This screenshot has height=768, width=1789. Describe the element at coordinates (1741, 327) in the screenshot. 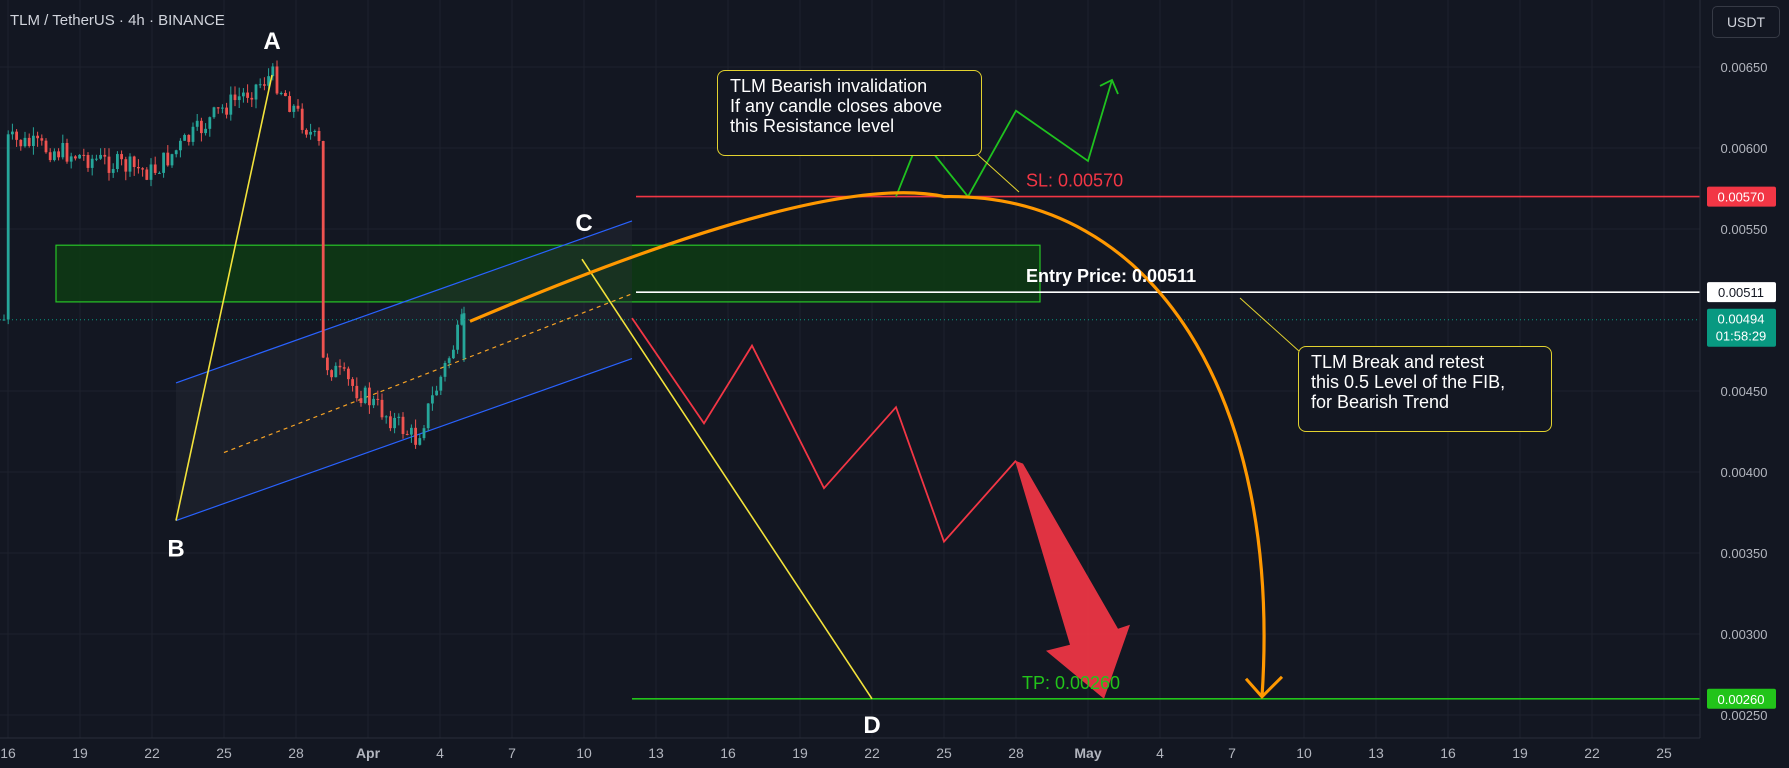

I see `current-price-badge-bg` at that location.